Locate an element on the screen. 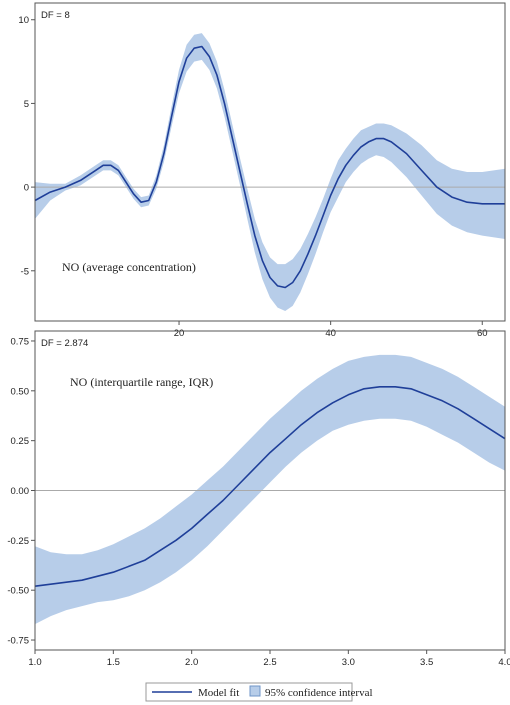 This screenshot has width=510, height=705. x-tick-label: 40 is located at coordinates (330, 333).